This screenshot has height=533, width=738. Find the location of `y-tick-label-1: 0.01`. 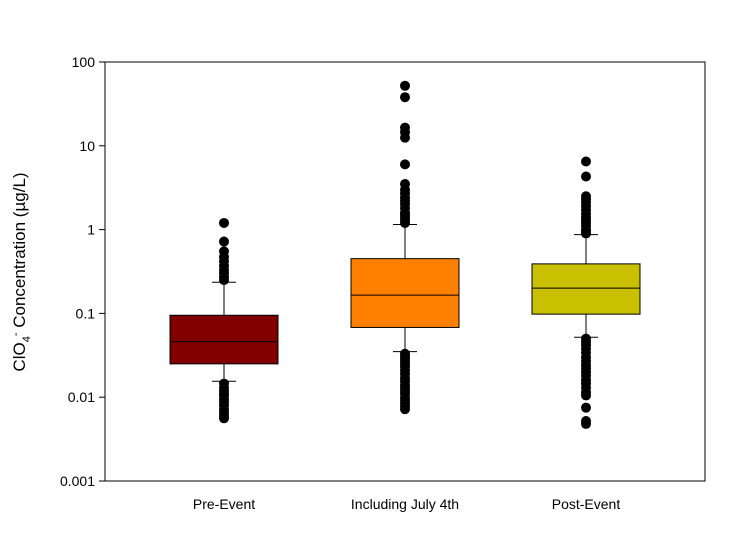

y-tick-label-1: 0.01 is located at coordinates (81, 397).